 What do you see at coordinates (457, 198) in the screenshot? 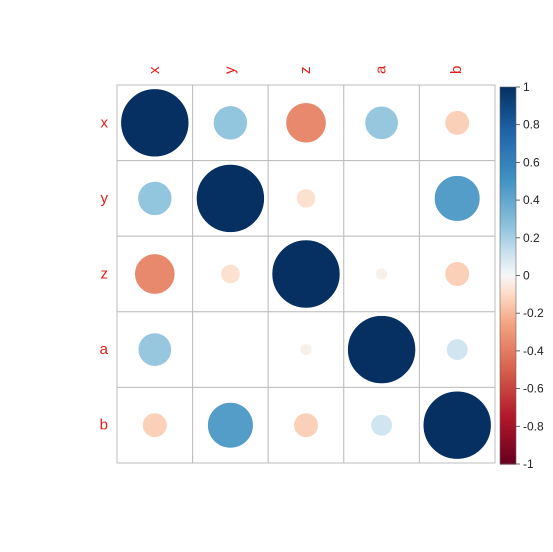
I see `correlation-circle-y-b` at bounding box center [457, 198].